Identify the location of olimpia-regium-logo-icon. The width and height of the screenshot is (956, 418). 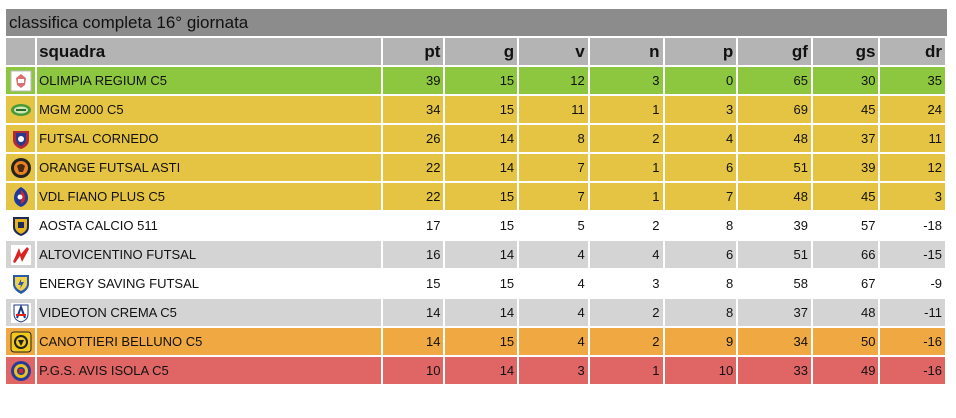
(21, 81).